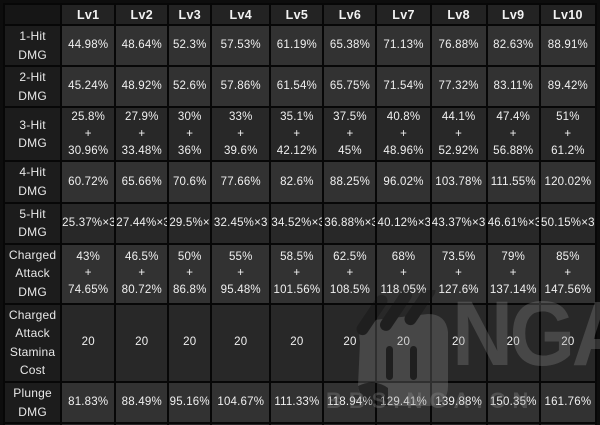 Image resolution: width=600 pixels, height=425 pixels. Describe the element at coordinates (190, 45) in the screenshot. I see `value-cell: 52.3%` at that location.